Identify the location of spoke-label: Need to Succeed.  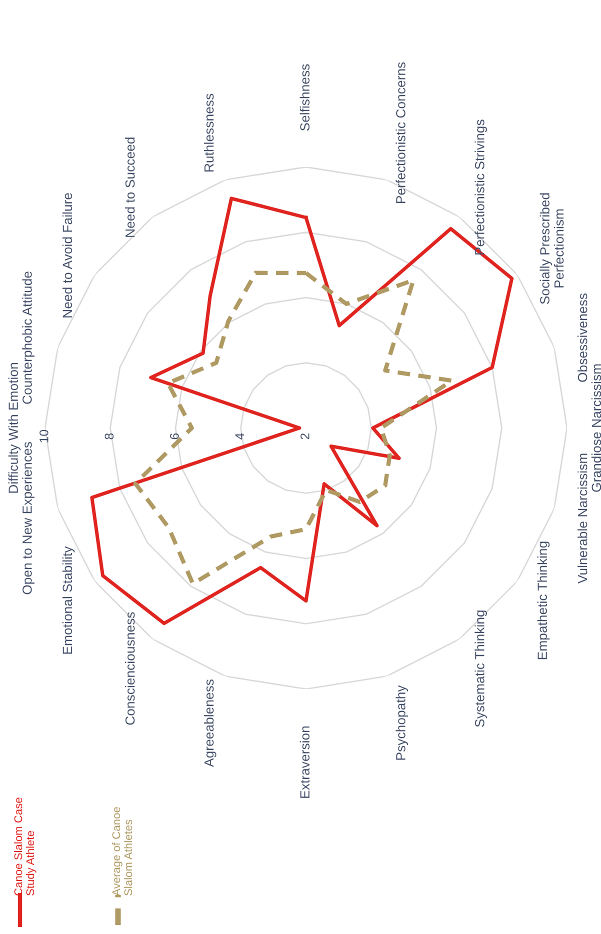
(130, 187).